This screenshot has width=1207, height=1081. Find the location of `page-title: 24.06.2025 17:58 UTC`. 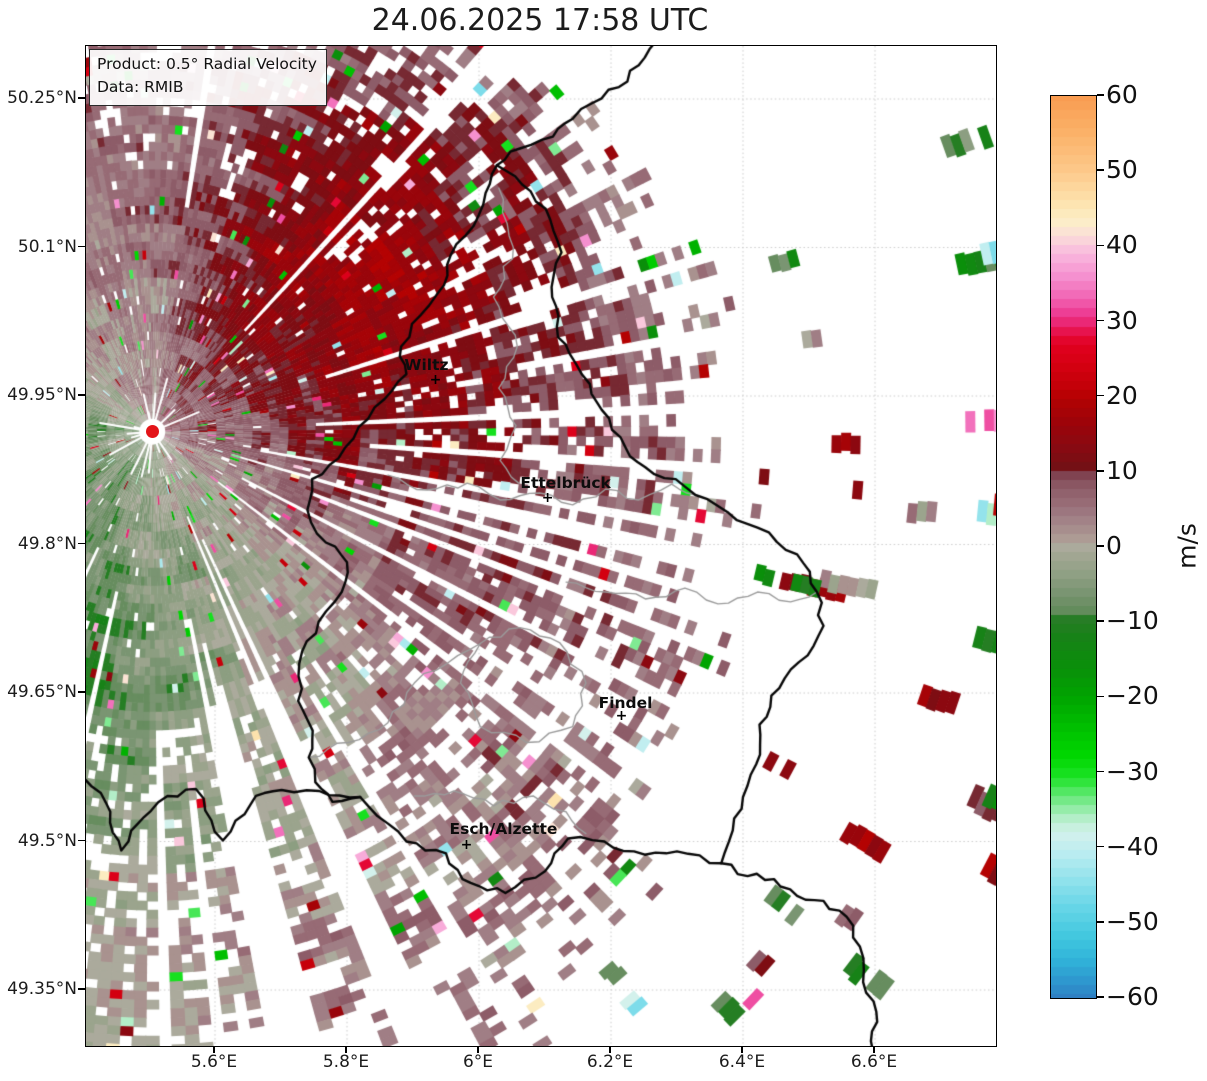

page-title: 24.06.2025 17:58 UTC is located at coordinates (540, 20).